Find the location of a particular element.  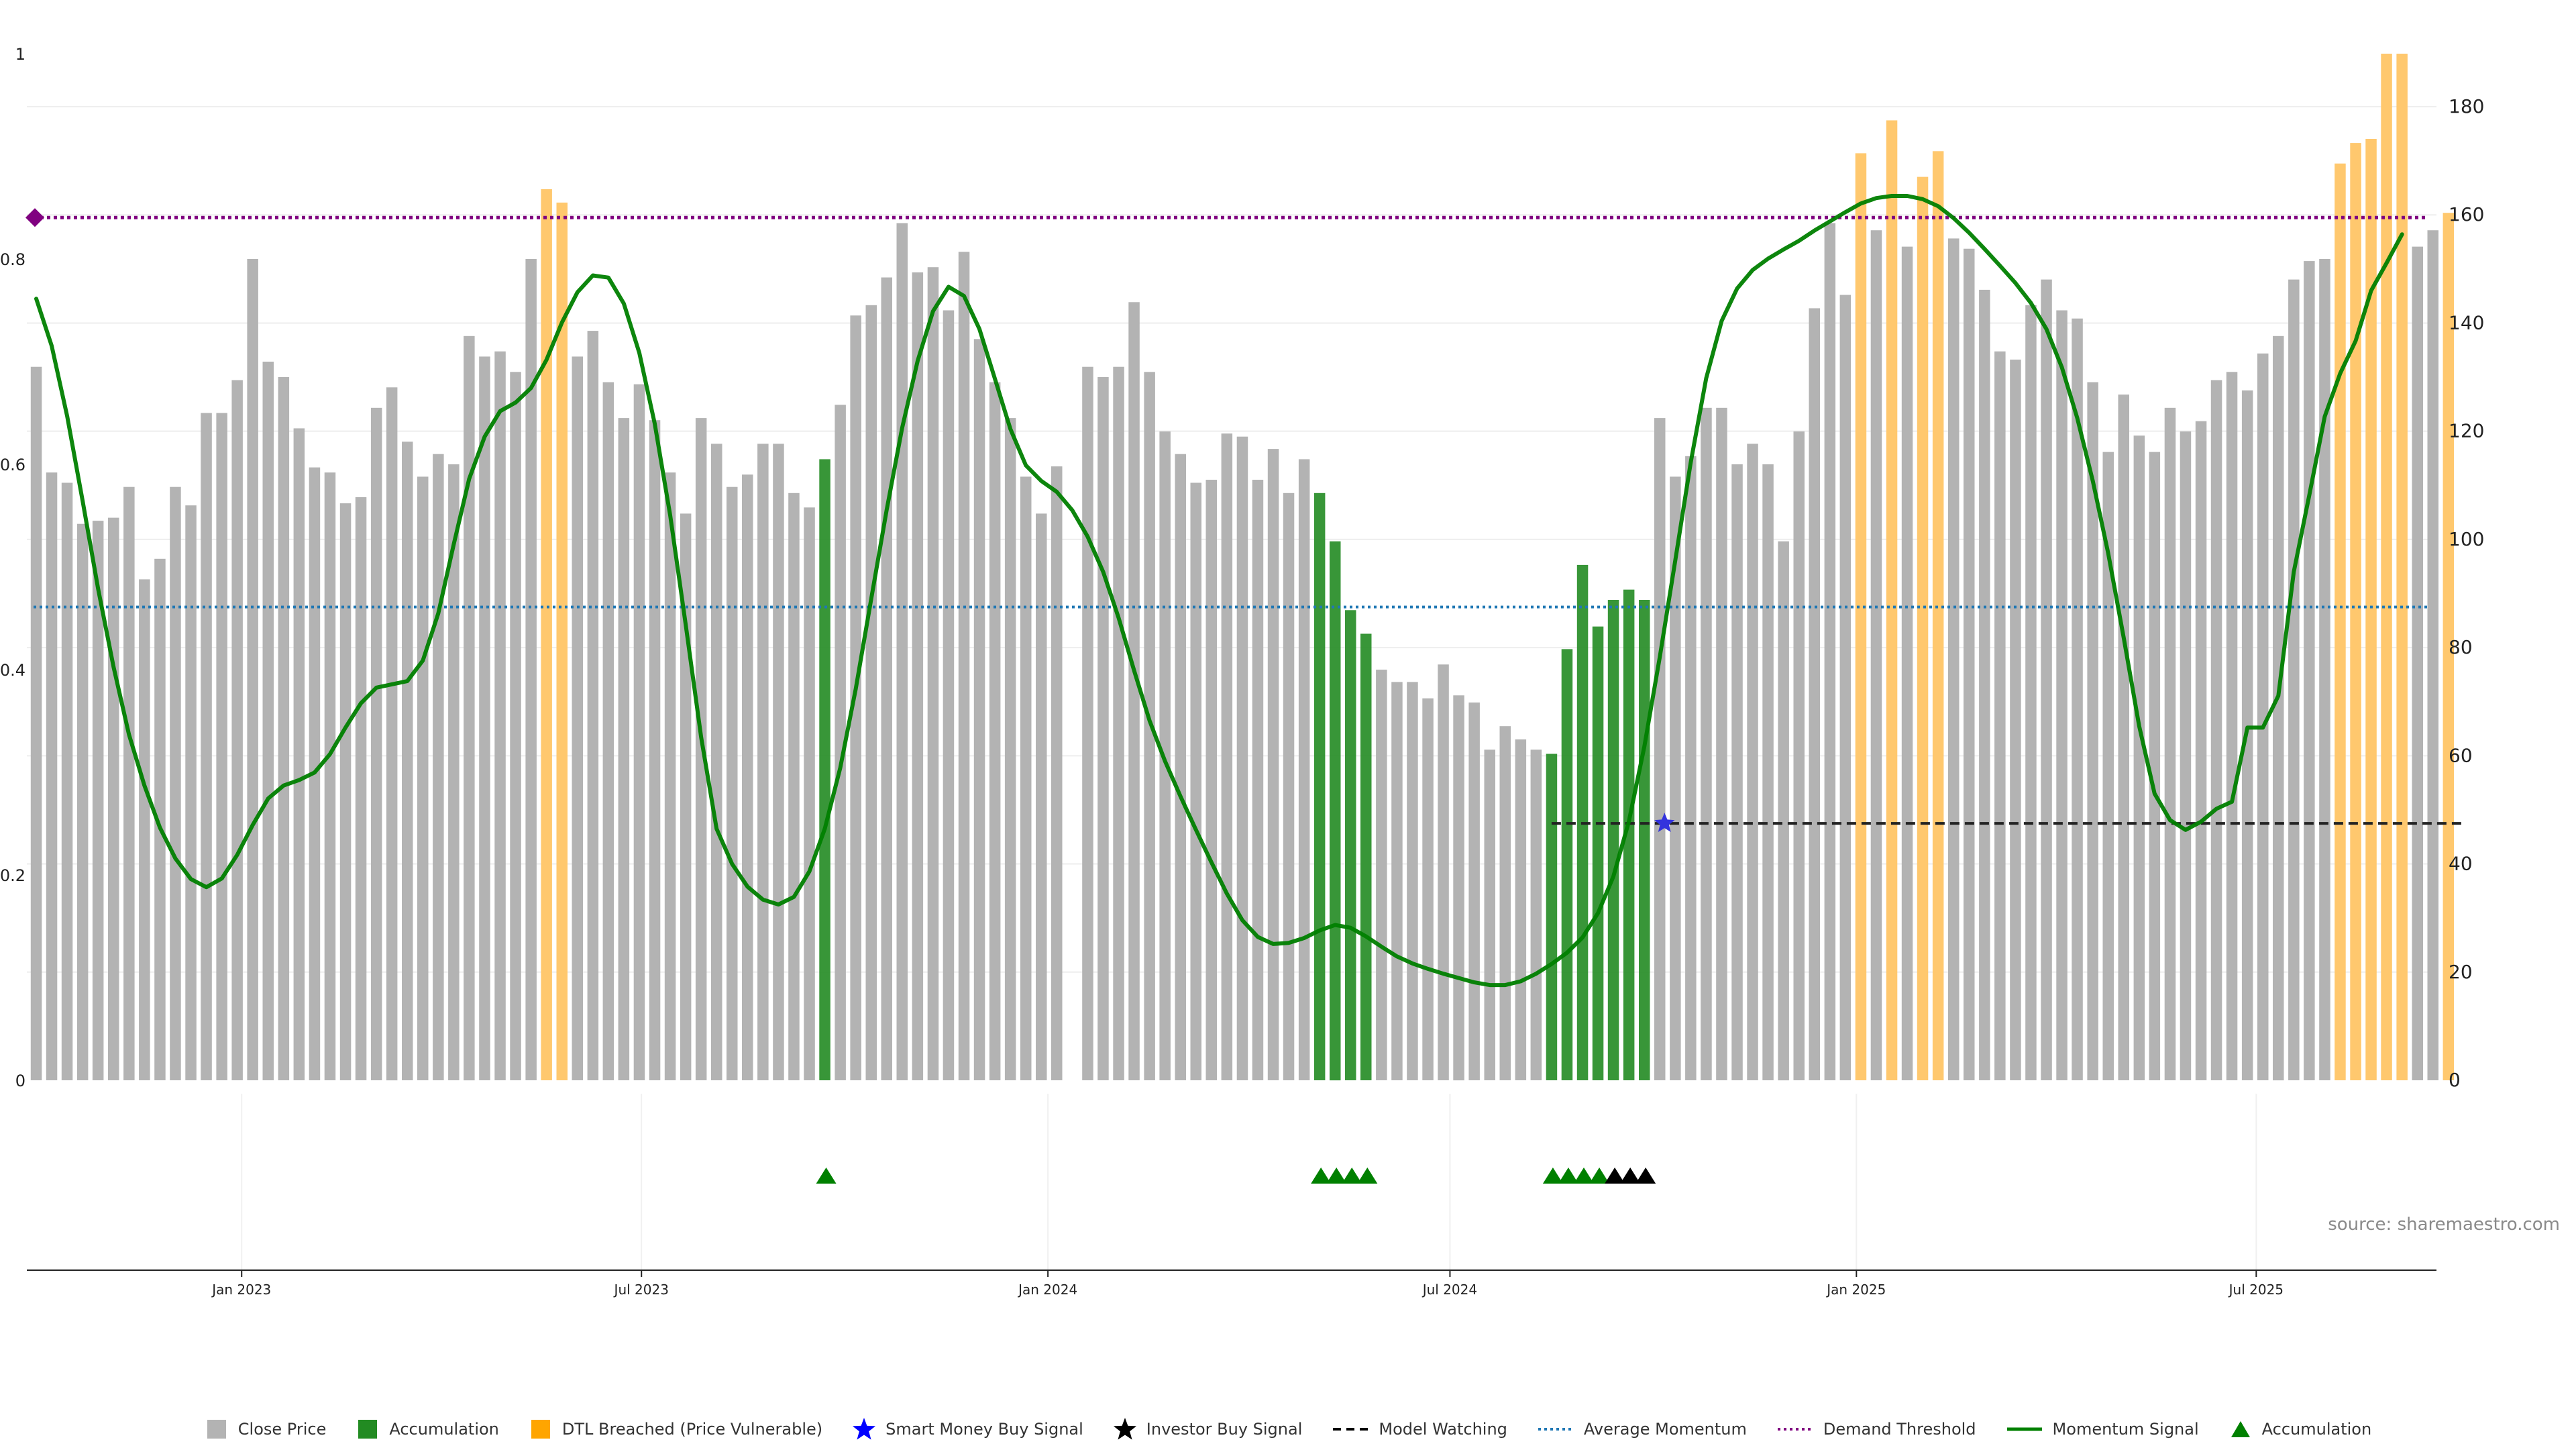

legend-label: Model Watching is located at coordinates (1443, 1430).